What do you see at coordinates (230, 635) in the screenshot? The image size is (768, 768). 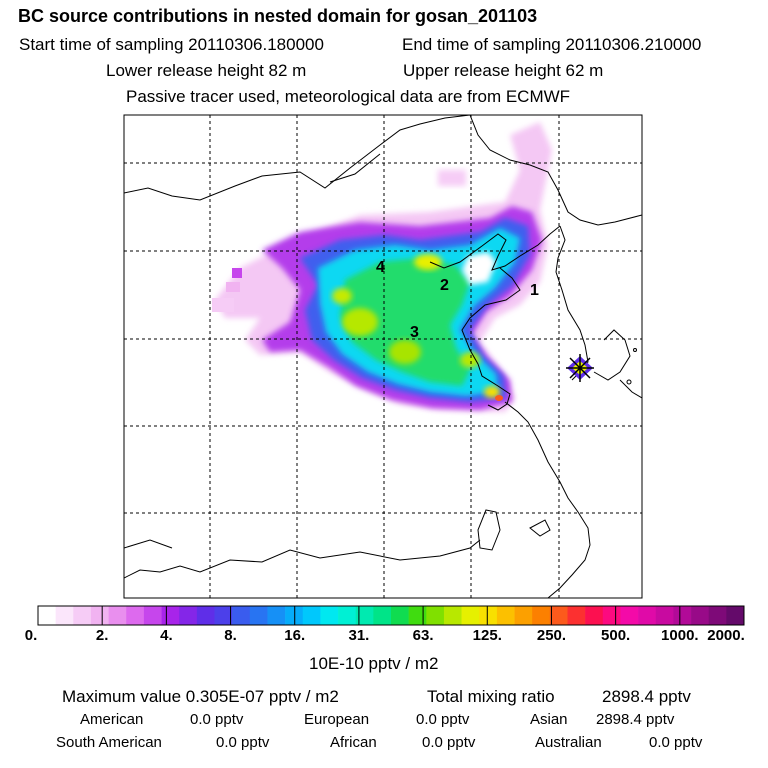 I see `colorbar-tick-label: 8.` at bounding box center [230, 635].